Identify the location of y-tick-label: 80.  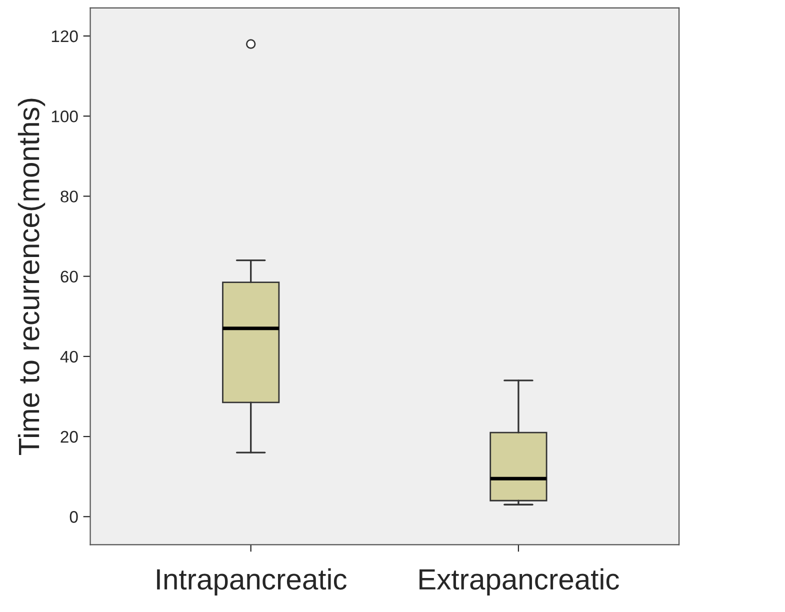
(69, 196).